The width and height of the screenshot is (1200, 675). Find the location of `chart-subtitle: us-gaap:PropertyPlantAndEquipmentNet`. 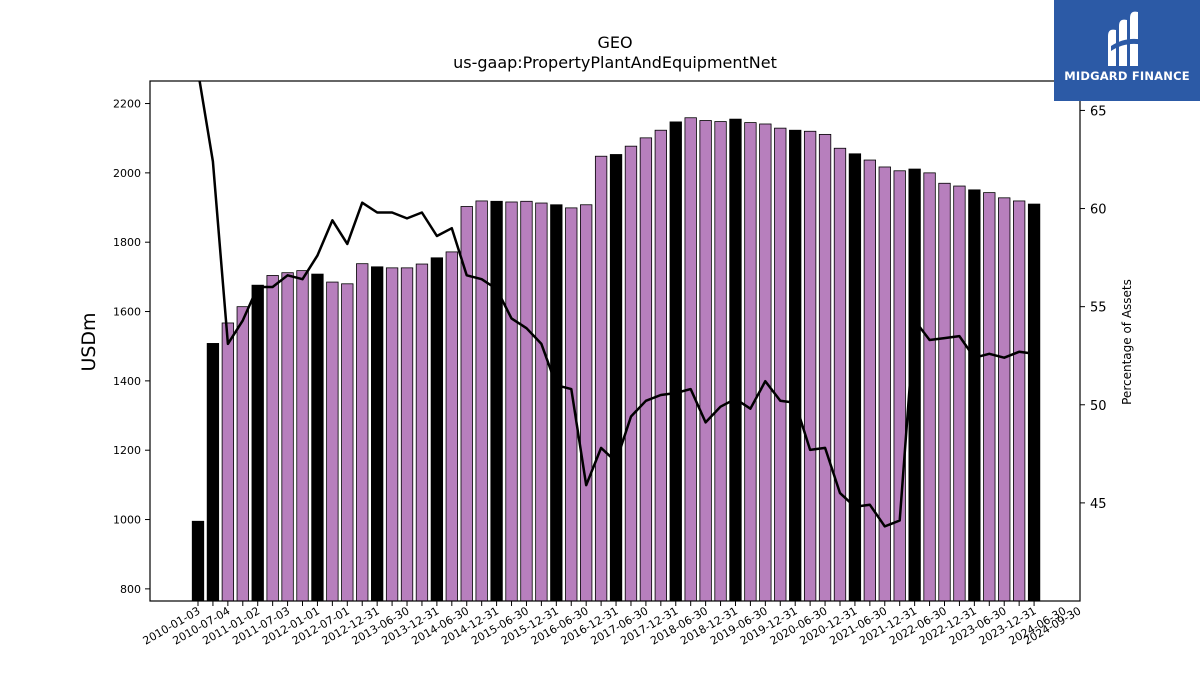

chart-subtitle: us-gaap:PropertyPlantAndEquipmentNet is located at coordinates (615, 62).